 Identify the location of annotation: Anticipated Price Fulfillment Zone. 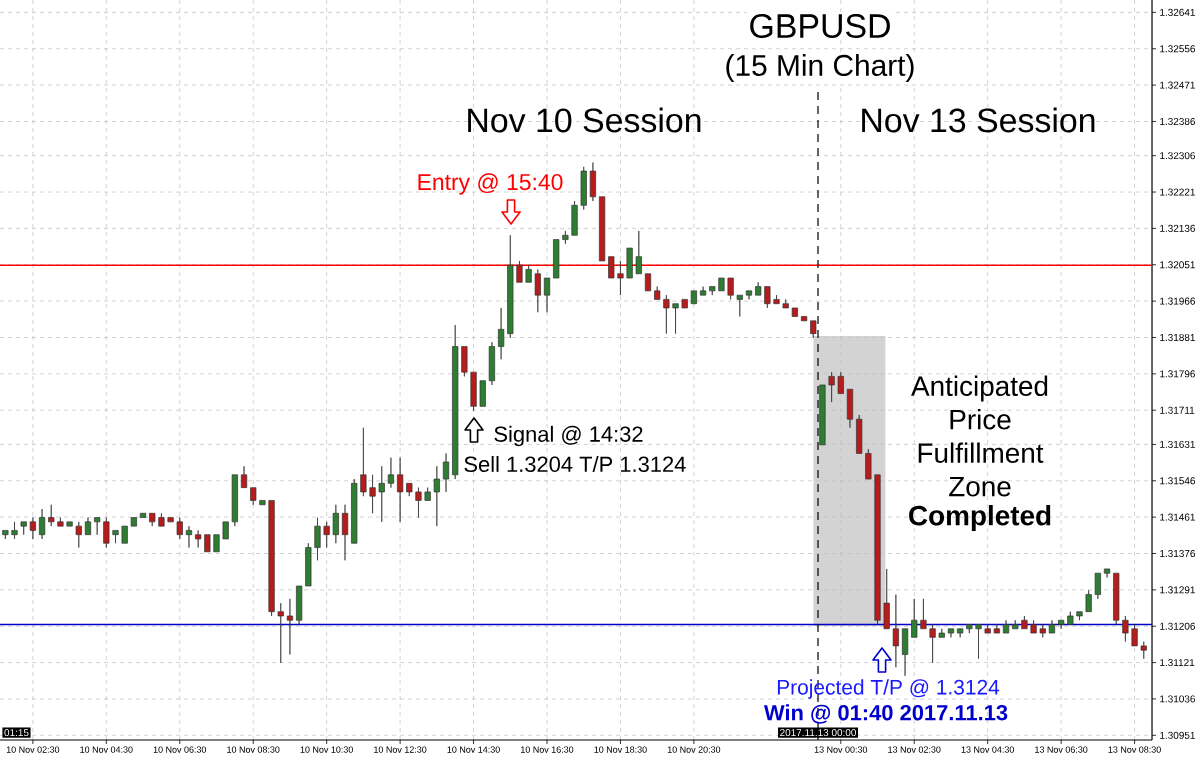
(979, 436).